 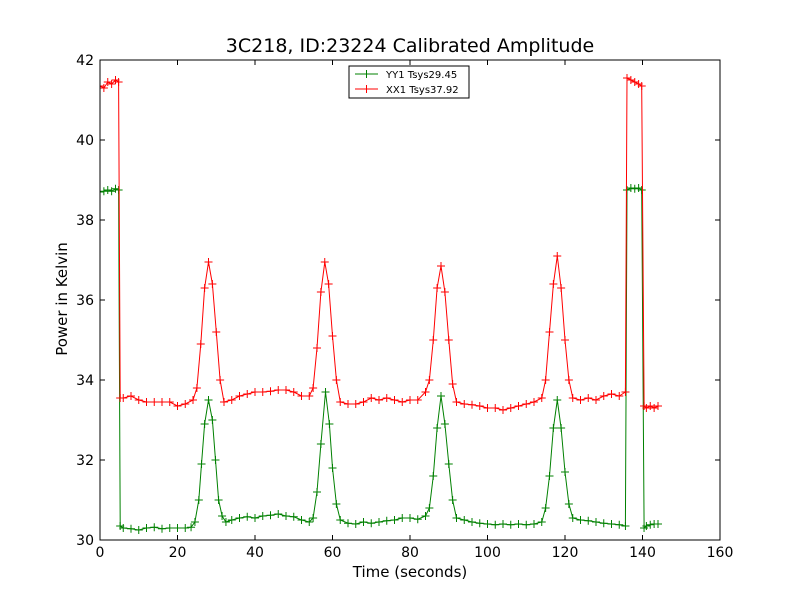 What do you see at coordinates (366, 74) in the screenshot?
I see `legend-marker-yy1` at bounding box center [366, 74].